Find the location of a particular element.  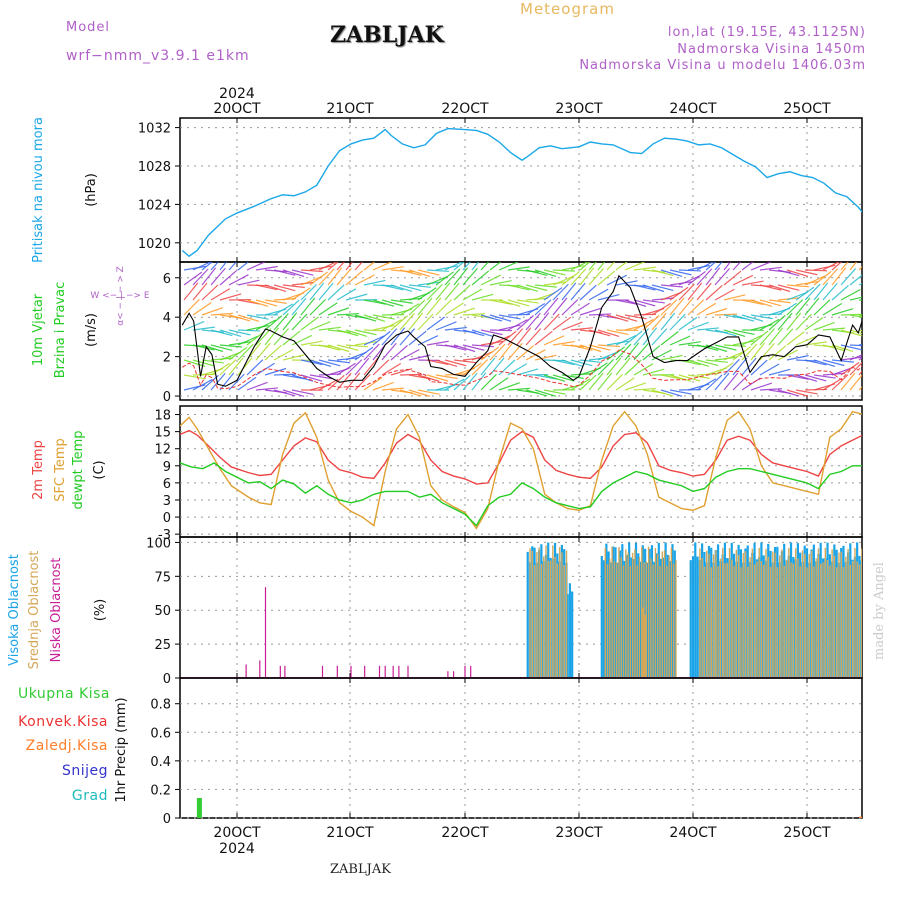

wind-axis-label: 10m Vjetar is located at coordinates (38, 329).